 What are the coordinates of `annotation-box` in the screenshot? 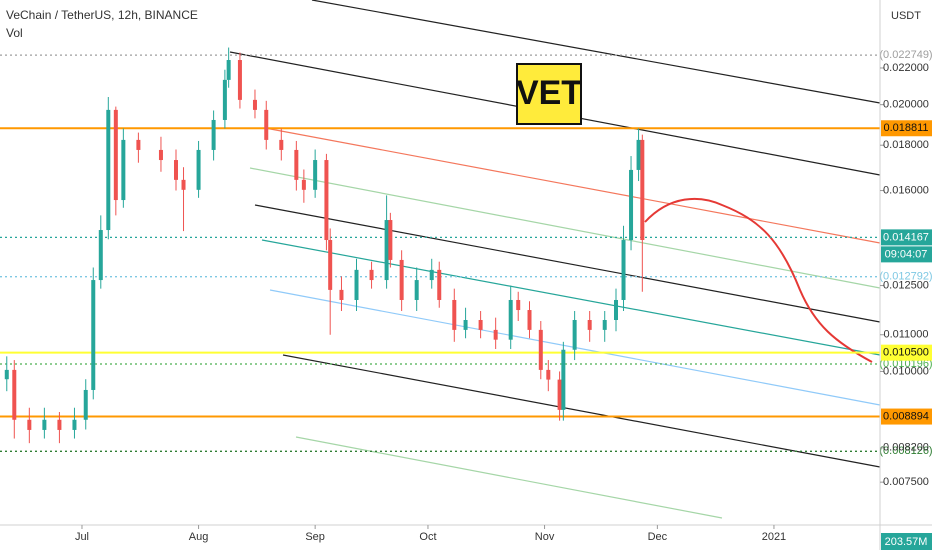 It's located at (549, 94).